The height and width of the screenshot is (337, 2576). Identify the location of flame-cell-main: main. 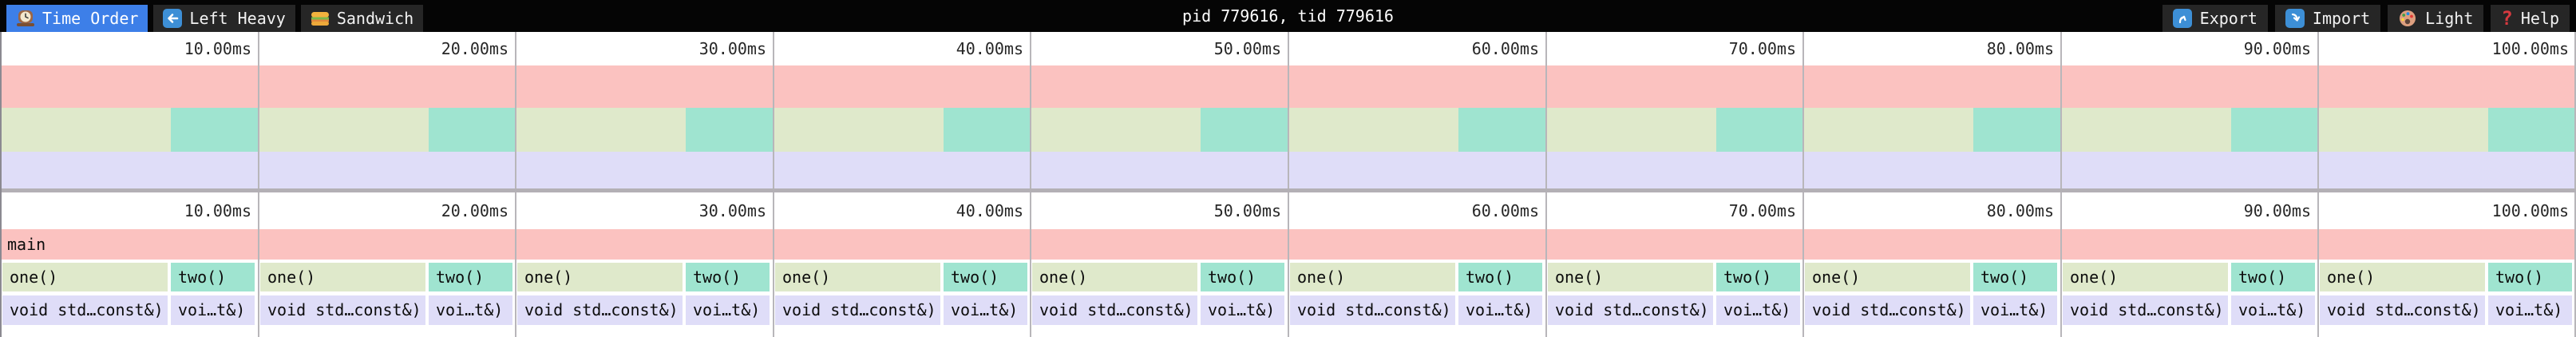
(1288, 244).